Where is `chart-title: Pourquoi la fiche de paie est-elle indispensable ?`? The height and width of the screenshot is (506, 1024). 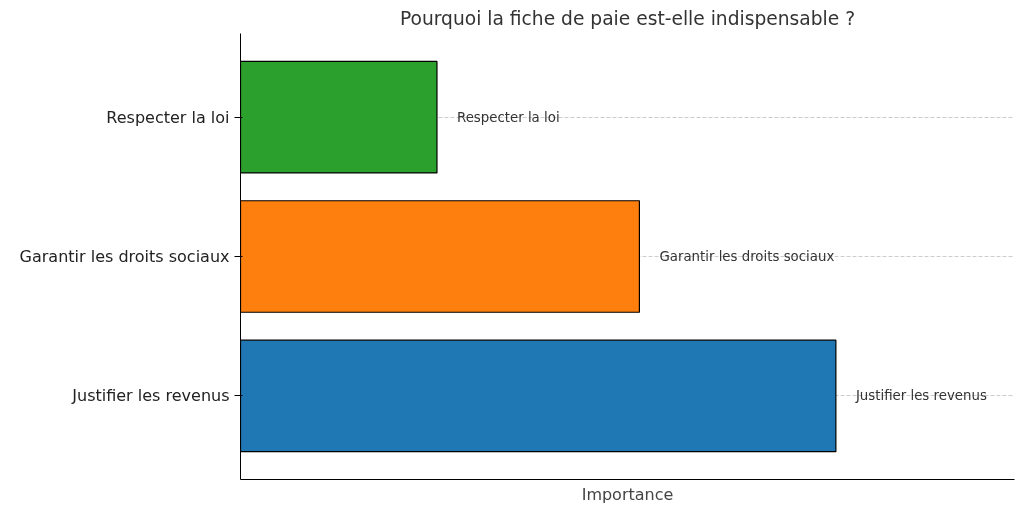 chart-title: Pourquoi la fiche de paie est-elle indispensable ? is located at coordinates (627, 18).